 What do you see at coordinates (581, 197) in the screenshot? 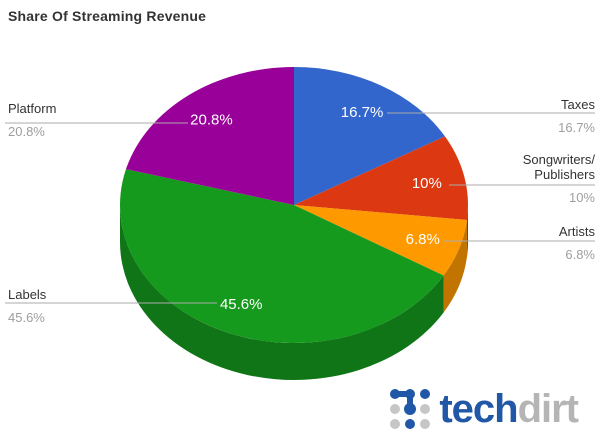
I see `callout-songwriters-pct: 10%` at bounding box center [581, 197].